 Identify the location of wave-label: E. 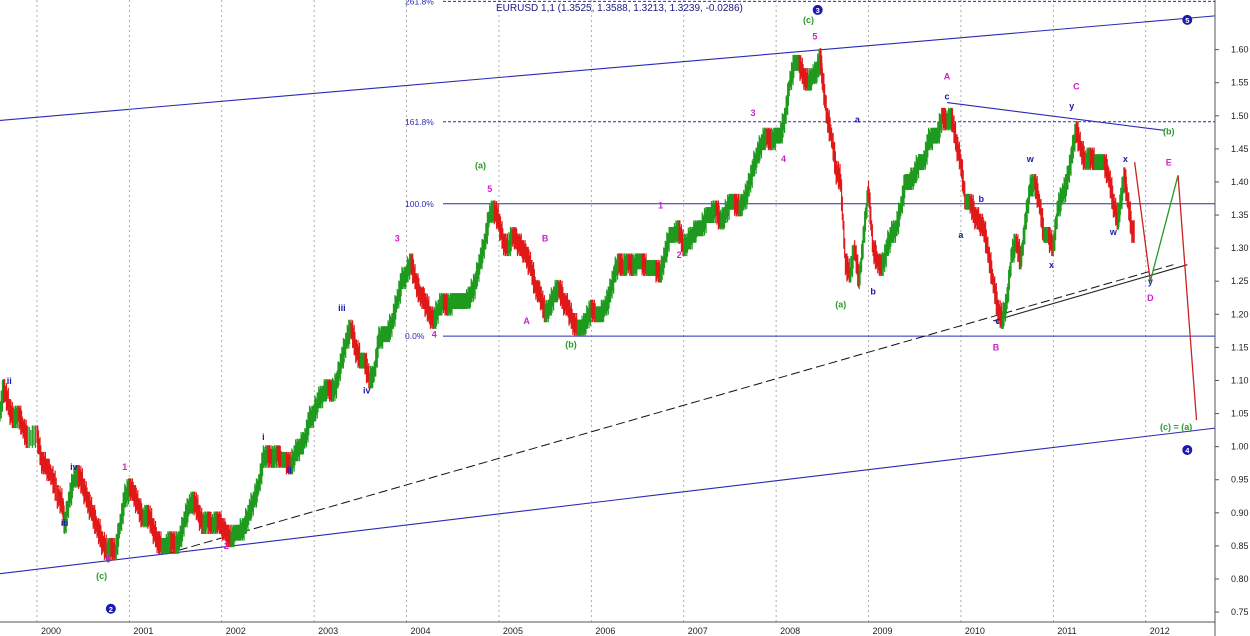
(1169, 162).